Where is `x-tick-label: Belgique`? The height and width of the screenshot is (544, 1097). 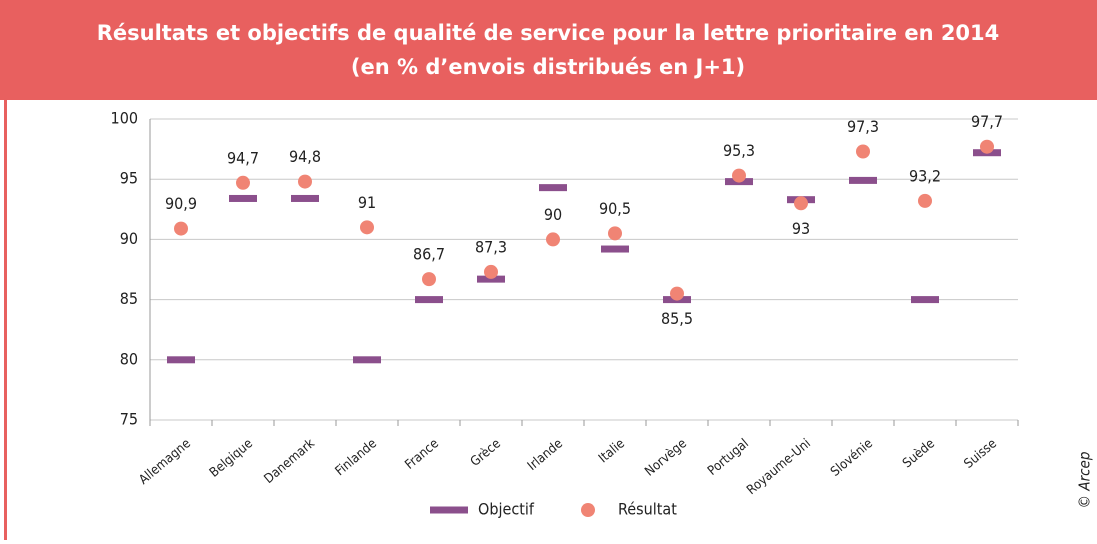 x-tick-label: Belgique is located at coordinates (231, 458).